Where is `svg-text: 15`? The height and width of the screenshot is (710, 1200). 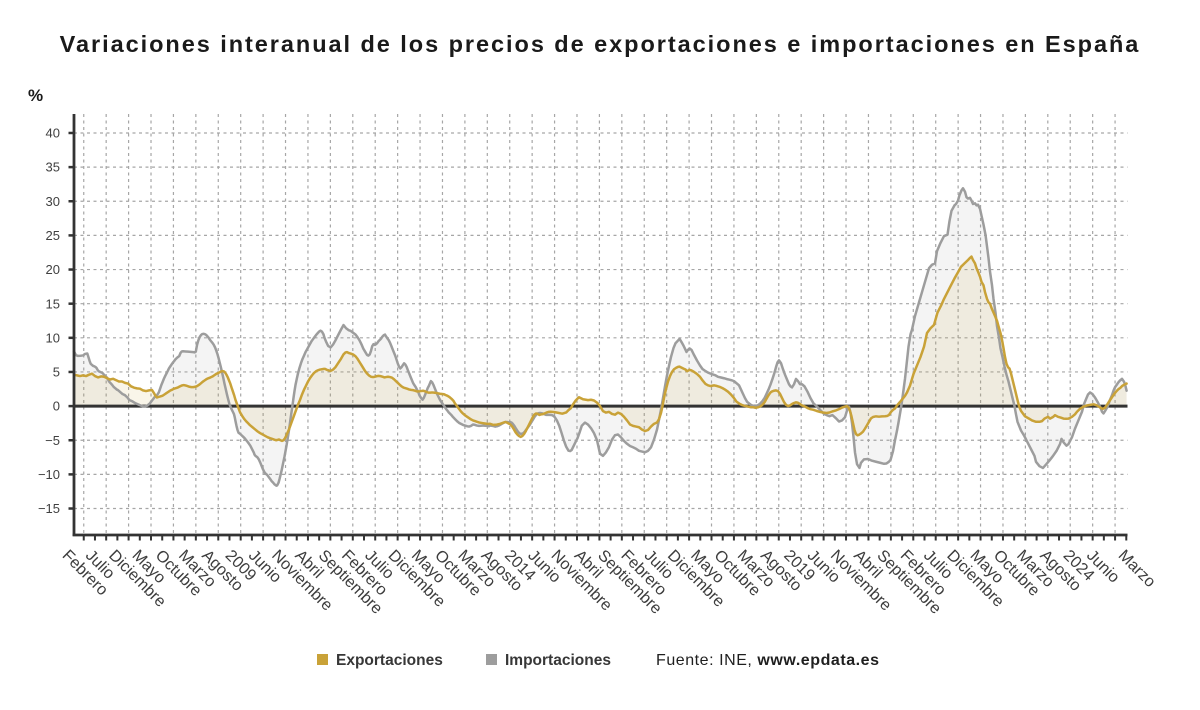 svg-text: 15 is located at coordinates (53, 303).